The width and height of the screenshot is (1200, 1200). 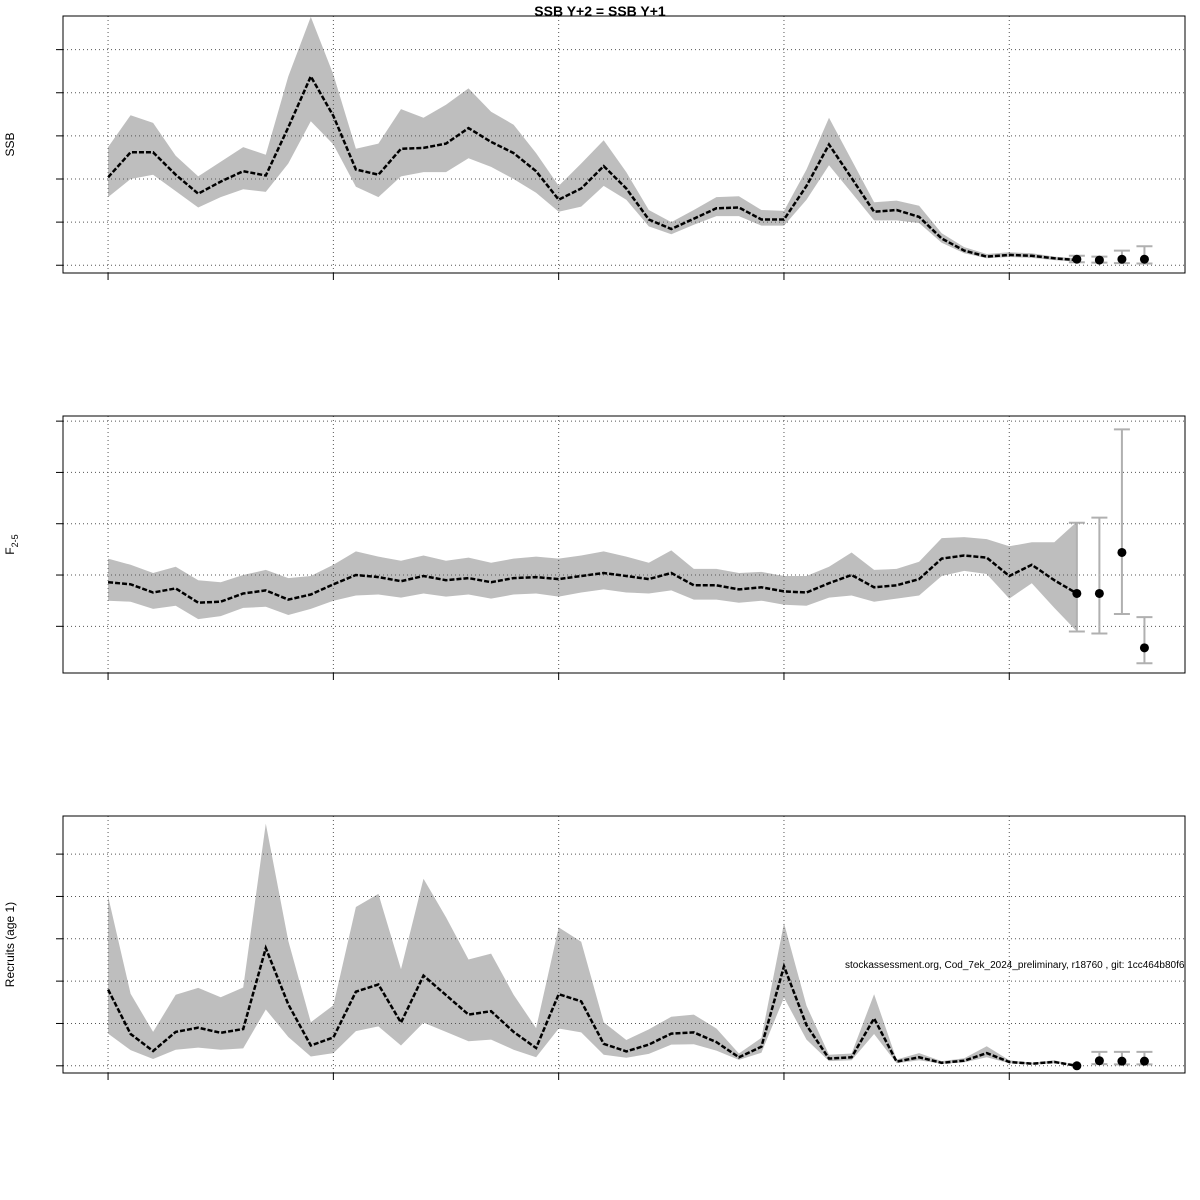 I want to click on fbar-estimate-line, so click(x=592, y=579).